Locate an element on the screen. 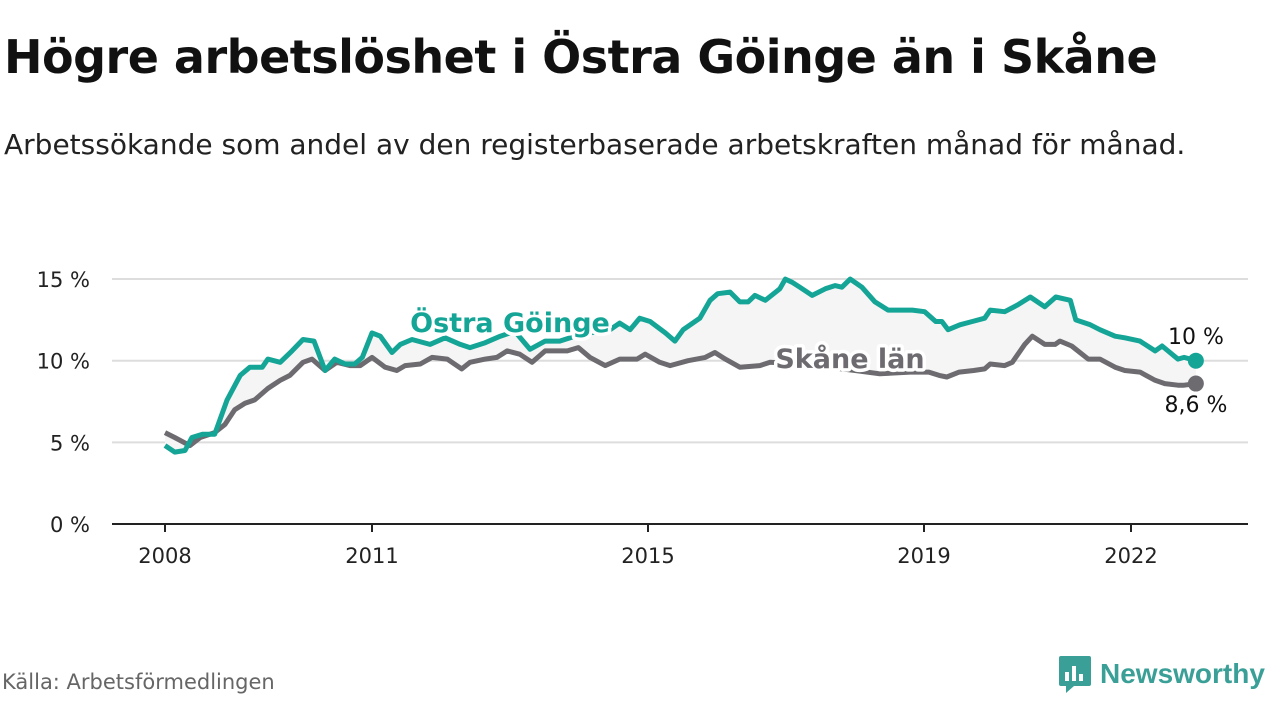 This screenshot has width=1280, height=720. y-tick-label: 15 % is located at coordinates (63, 280).